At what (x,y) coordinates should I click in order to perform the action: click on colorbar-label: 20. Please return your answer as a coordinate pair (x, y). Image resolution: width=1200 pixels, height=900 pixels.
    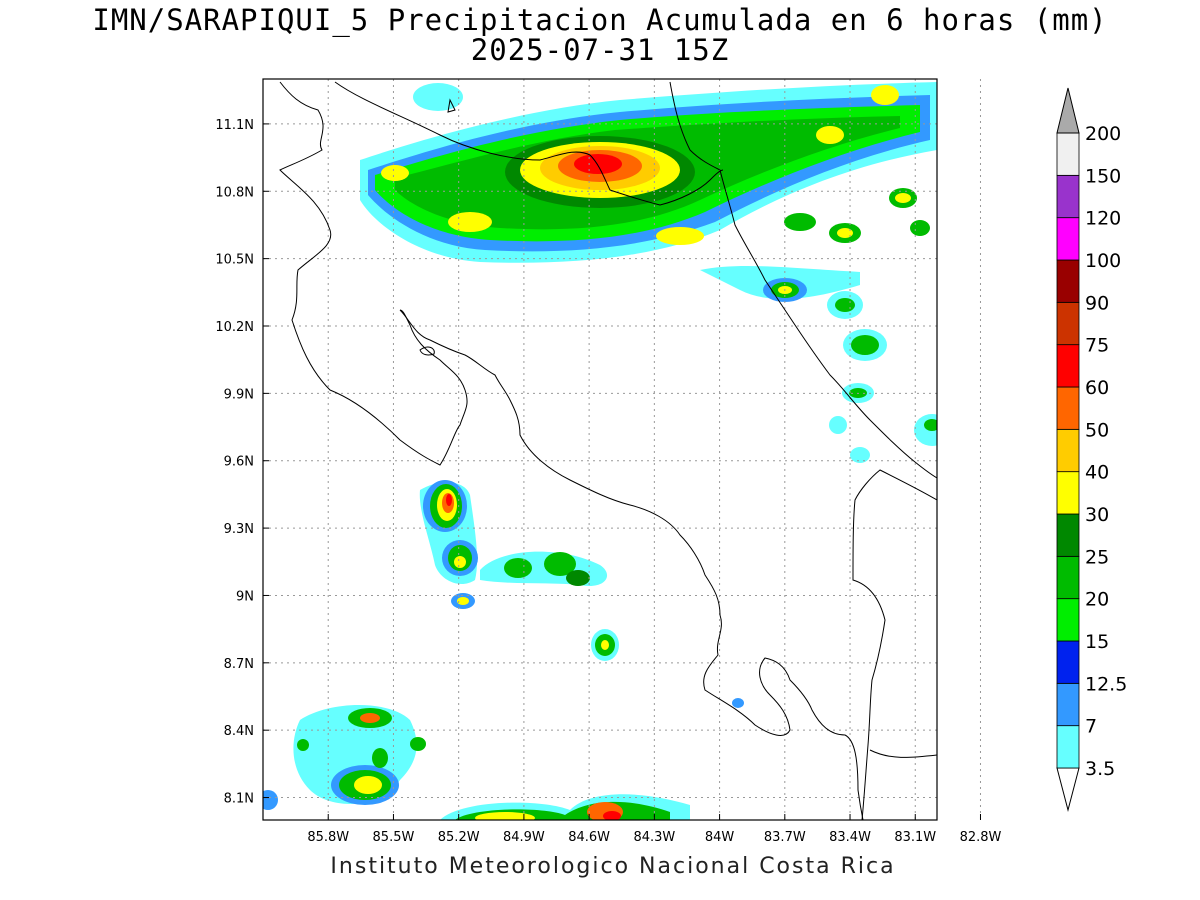
    Looking at the image, I should click on (1097, 600).